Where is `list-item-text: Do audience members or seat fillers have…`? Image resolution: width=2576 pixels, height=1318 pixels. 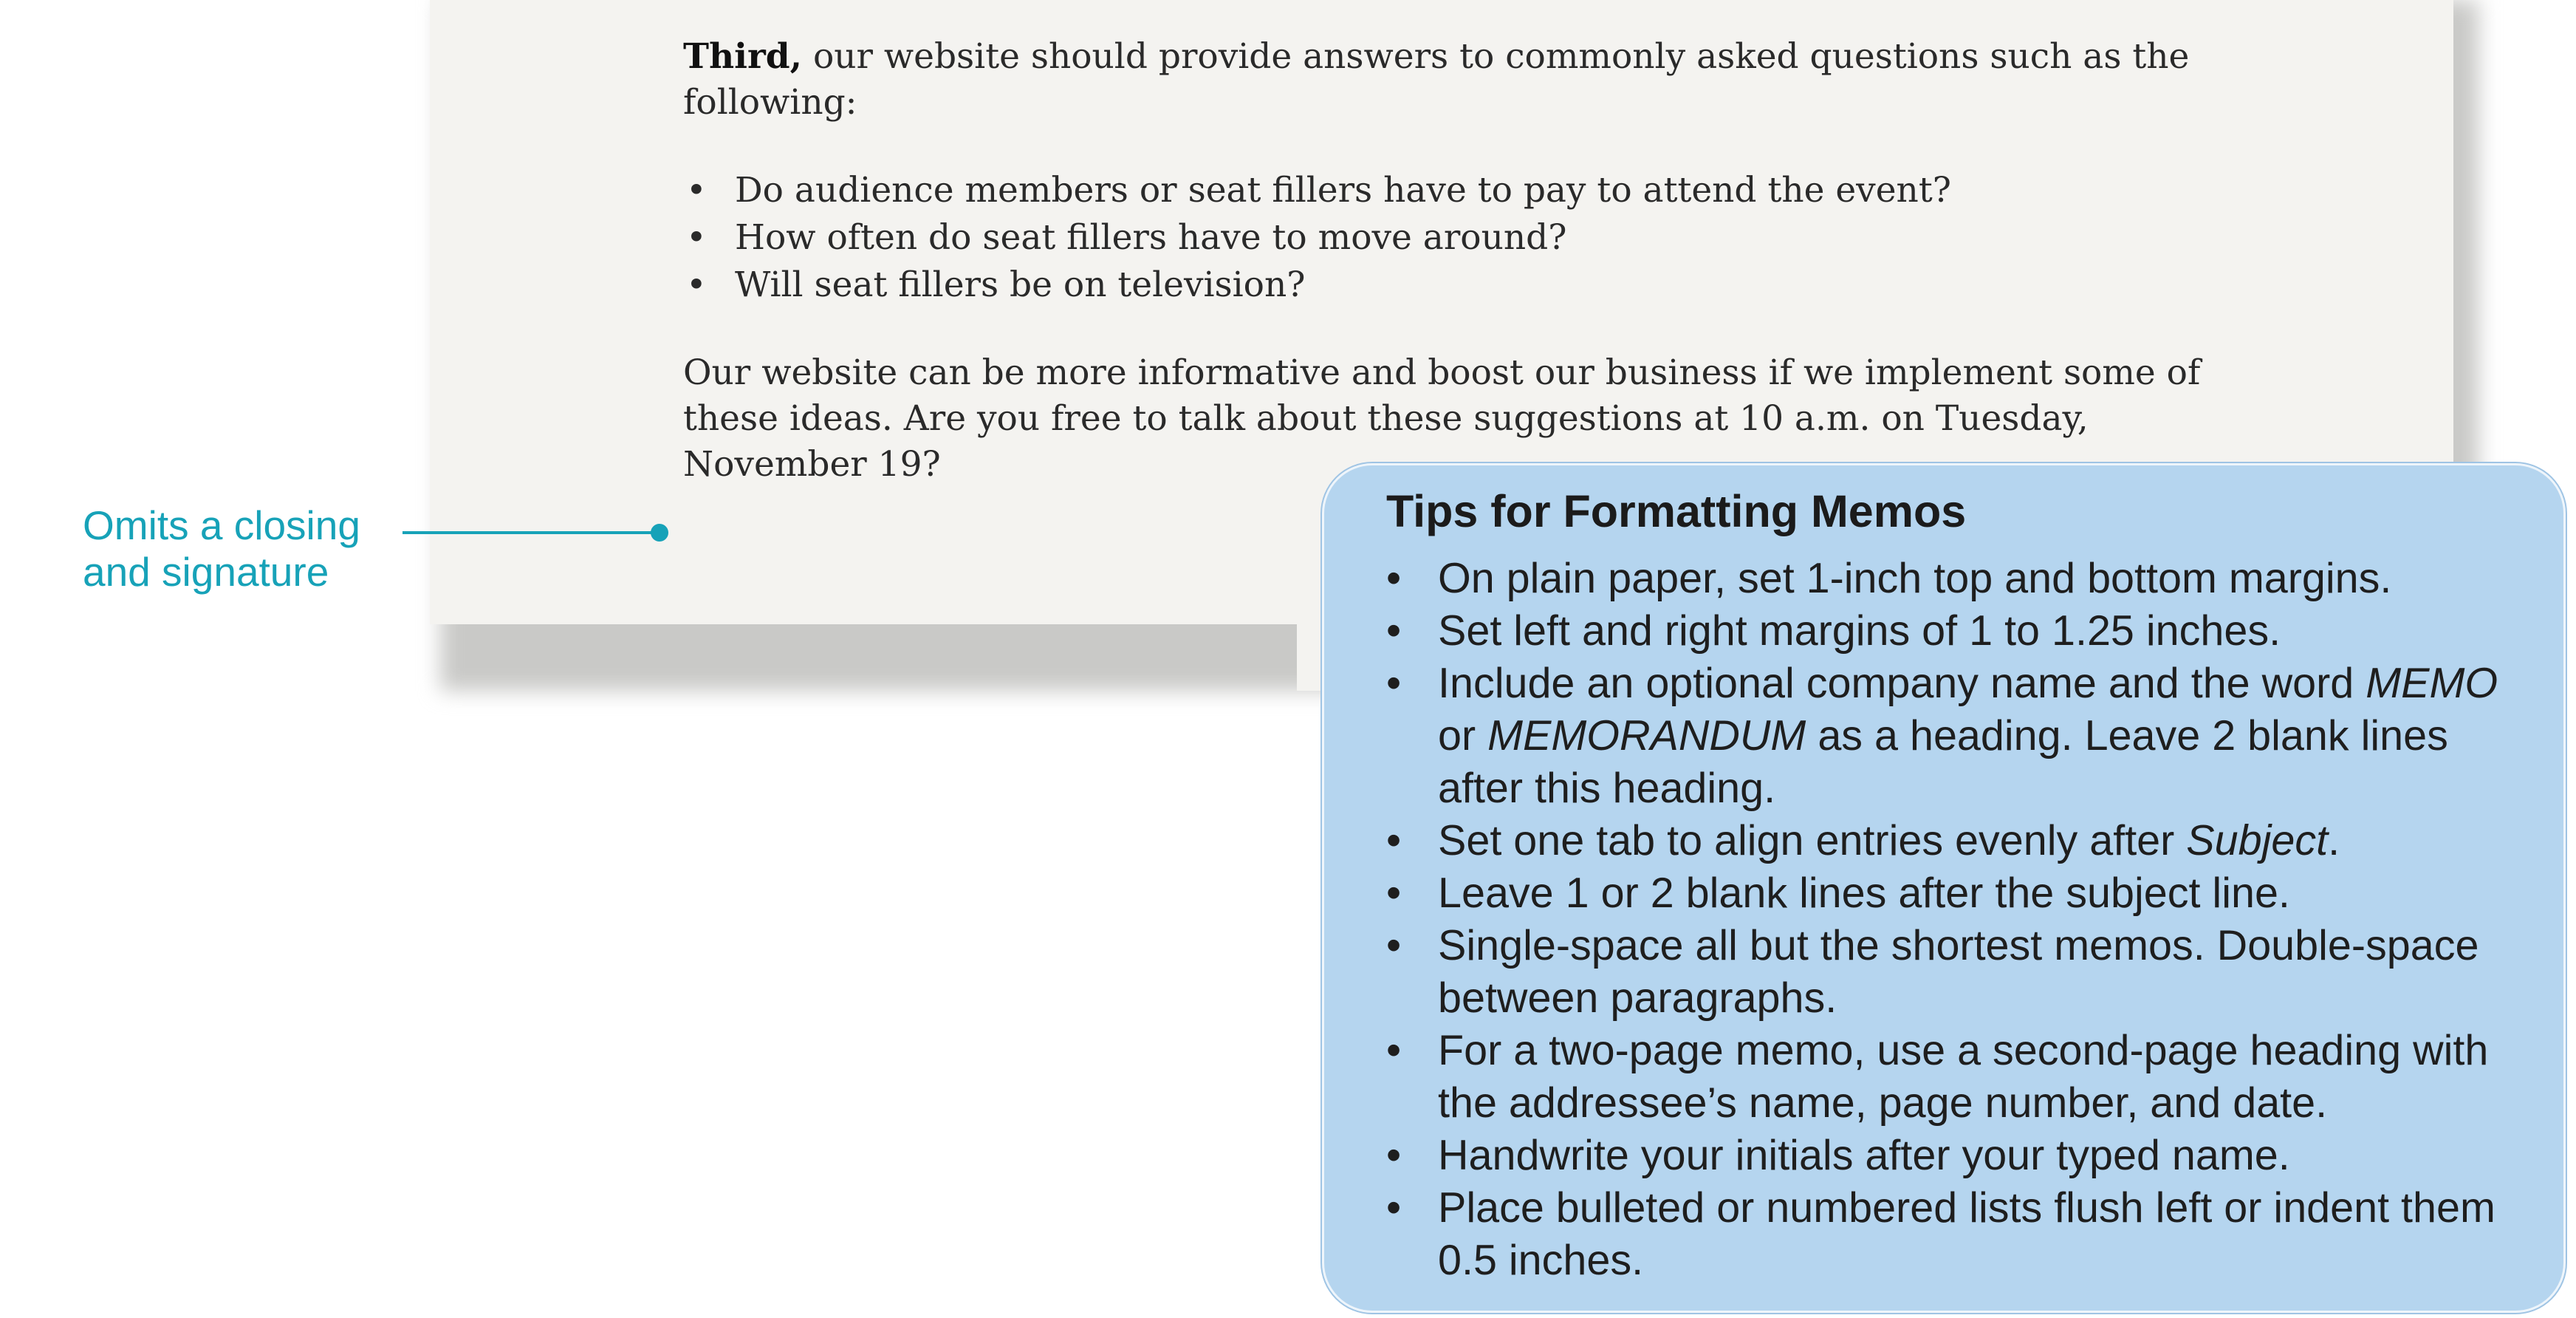
list-item-text: Do audience members or seat fillers have… is located at coordinates (1343, 190).